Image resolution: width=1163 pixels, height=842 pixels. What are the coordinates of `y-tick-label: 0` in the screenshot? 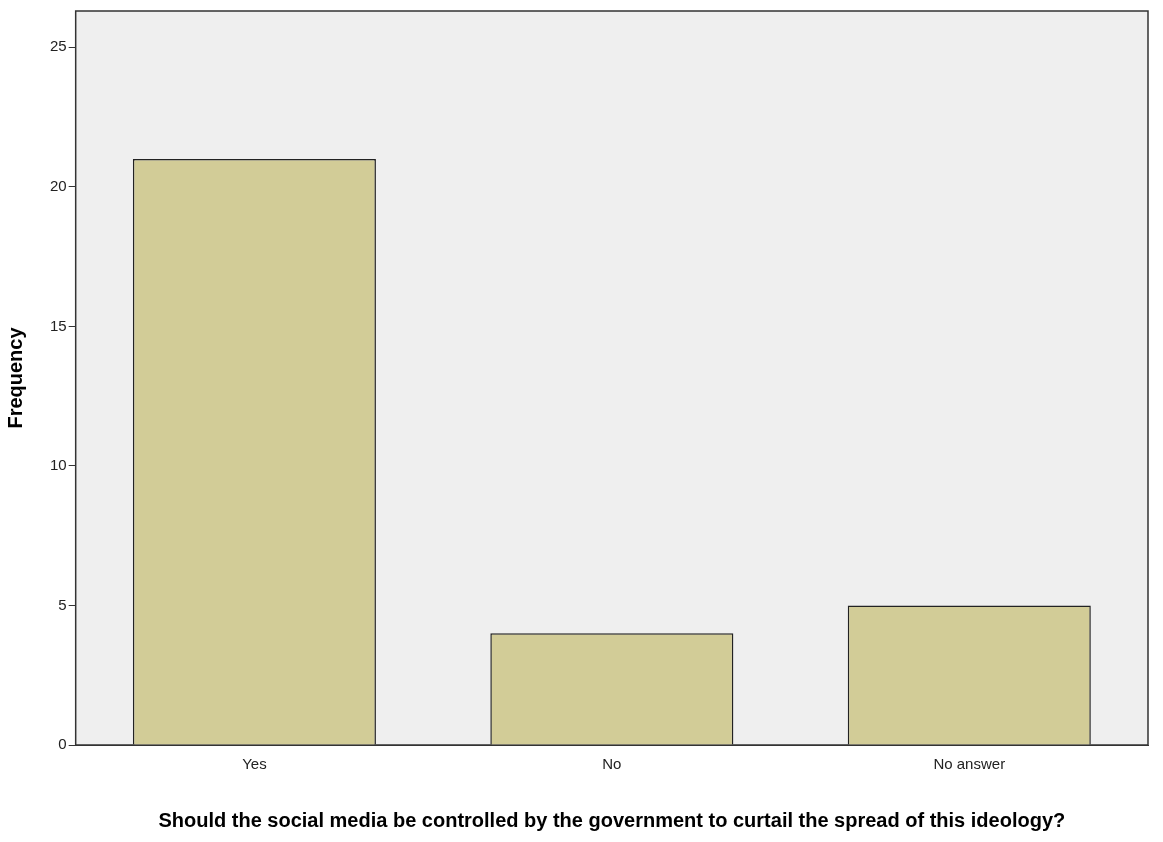 It's located at (62, 744).